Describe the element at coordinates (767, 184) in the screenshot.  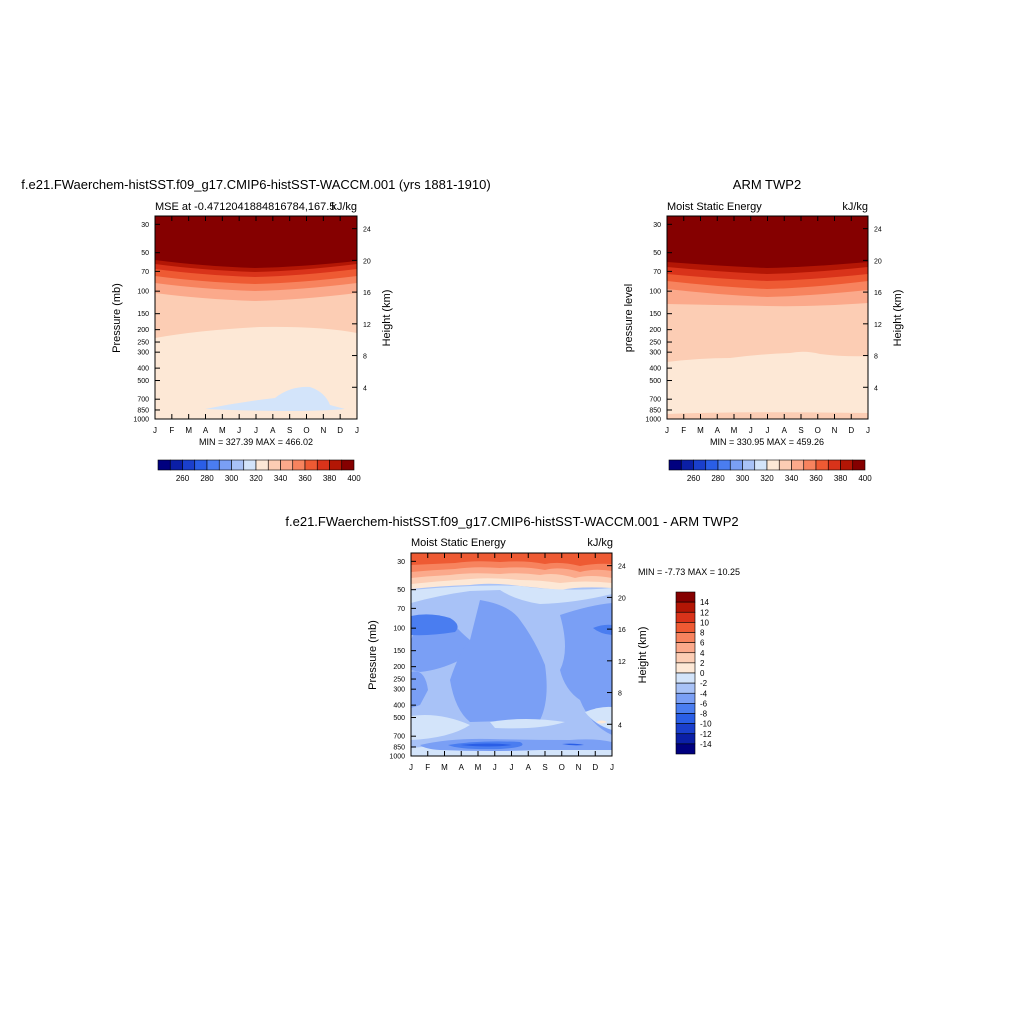
I see `panel-obs-title: ARM TWP2` at that location.